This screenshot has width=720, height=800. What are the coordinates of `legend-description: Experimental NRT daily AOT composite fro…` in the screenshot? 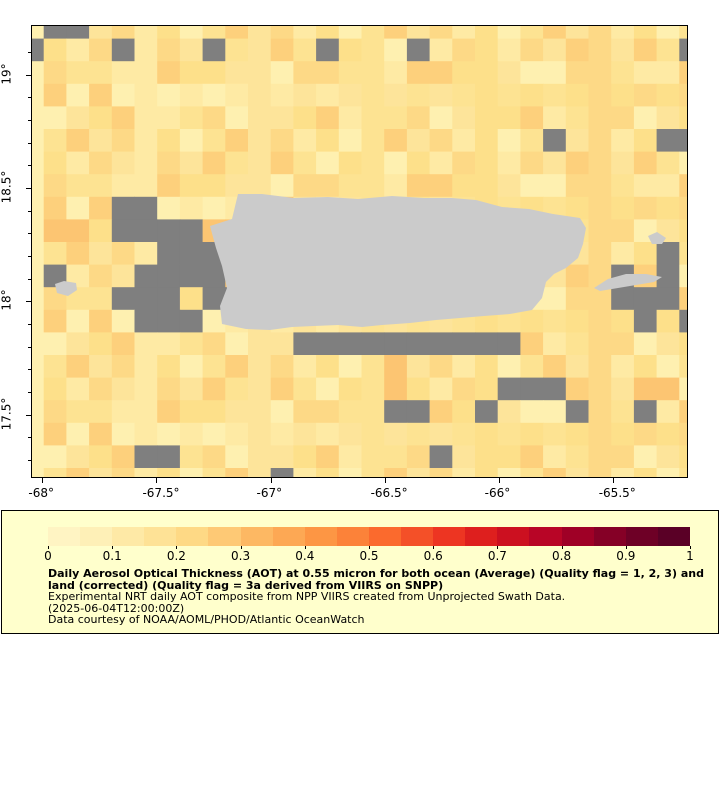 It's located at (307, 596).